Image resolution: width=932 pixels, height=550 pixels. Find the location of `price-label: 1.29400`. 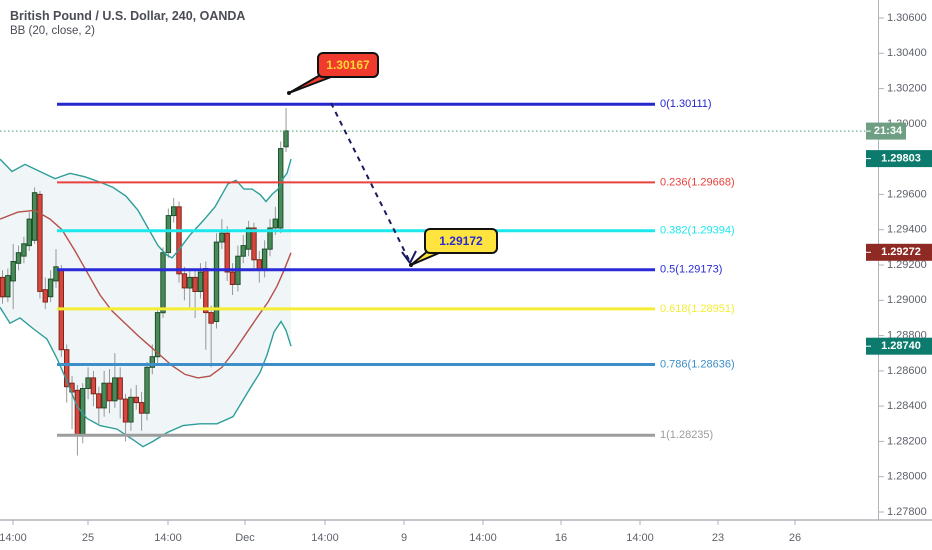

price-label: 1.29400 is located at coordinates (907, 230).